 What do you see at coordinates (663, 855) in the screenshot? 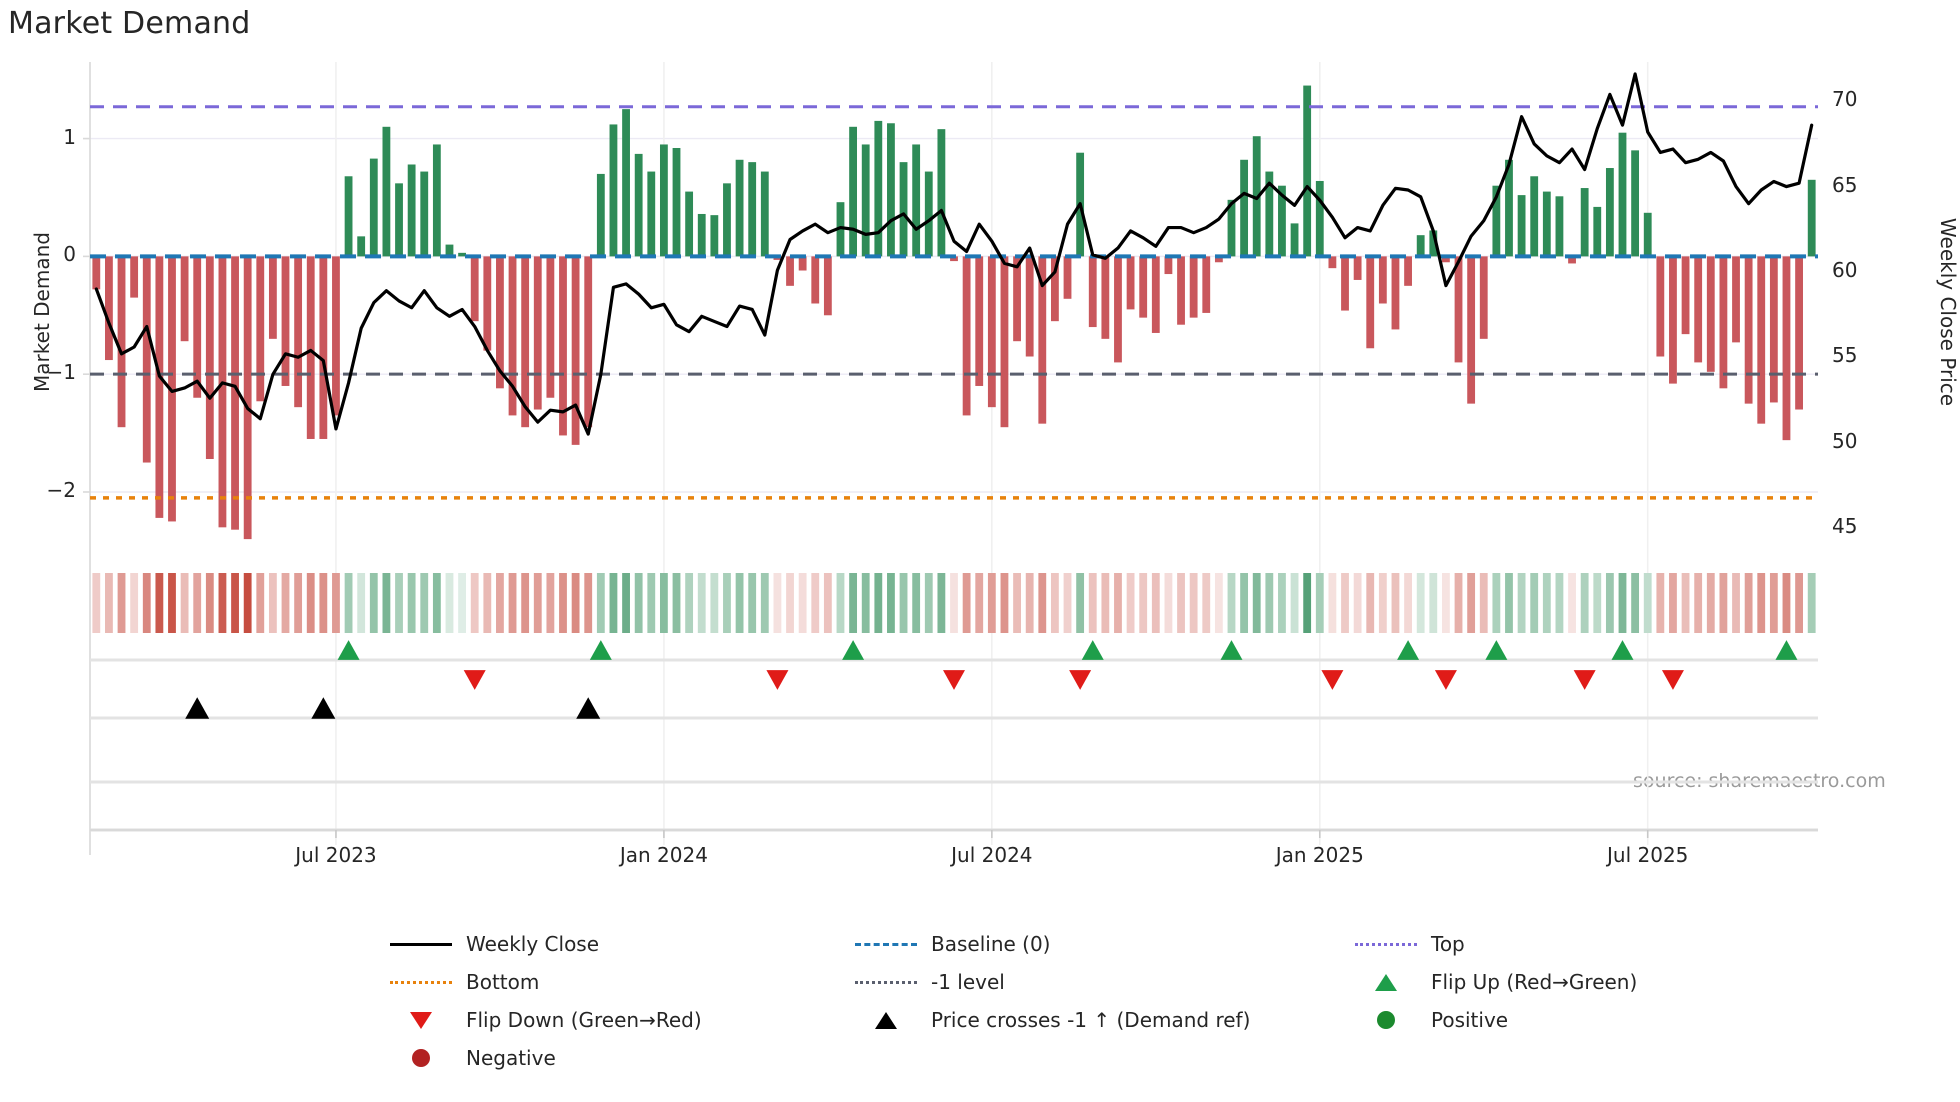
I see `x-tick-label: Jan 2024` at bounding box center [663, 855].